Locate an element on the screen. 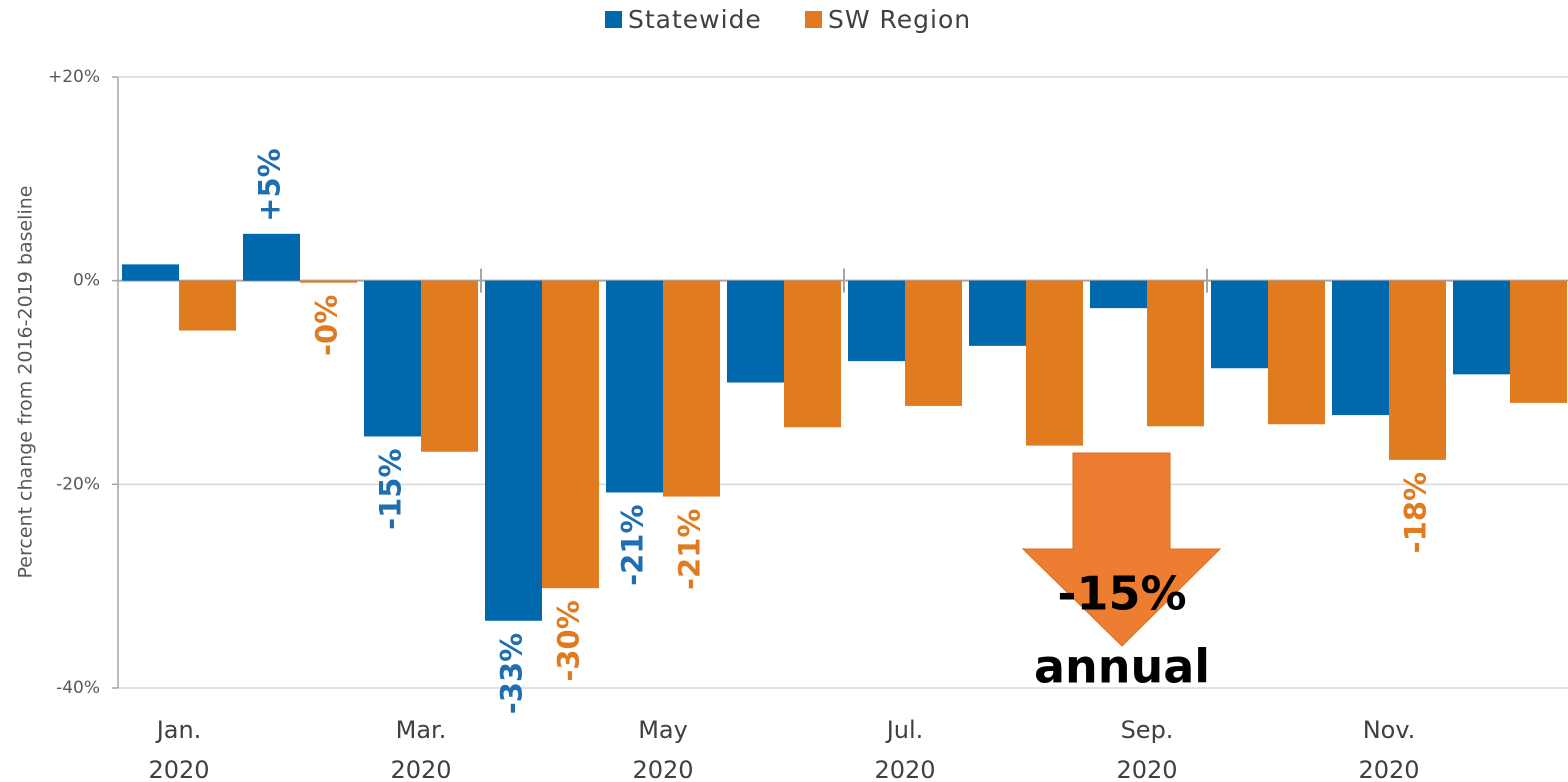  value-label: -33% is located at coordinates (512, 673).